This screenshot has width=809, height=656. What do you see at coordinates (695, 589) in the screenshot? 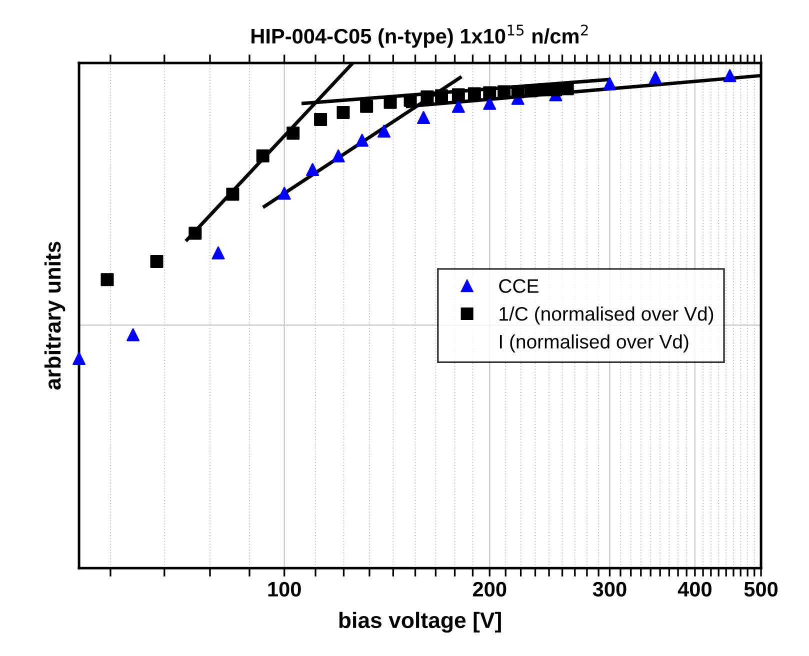
I see `x-tick-label: 400` at bounding box center [695, 589].